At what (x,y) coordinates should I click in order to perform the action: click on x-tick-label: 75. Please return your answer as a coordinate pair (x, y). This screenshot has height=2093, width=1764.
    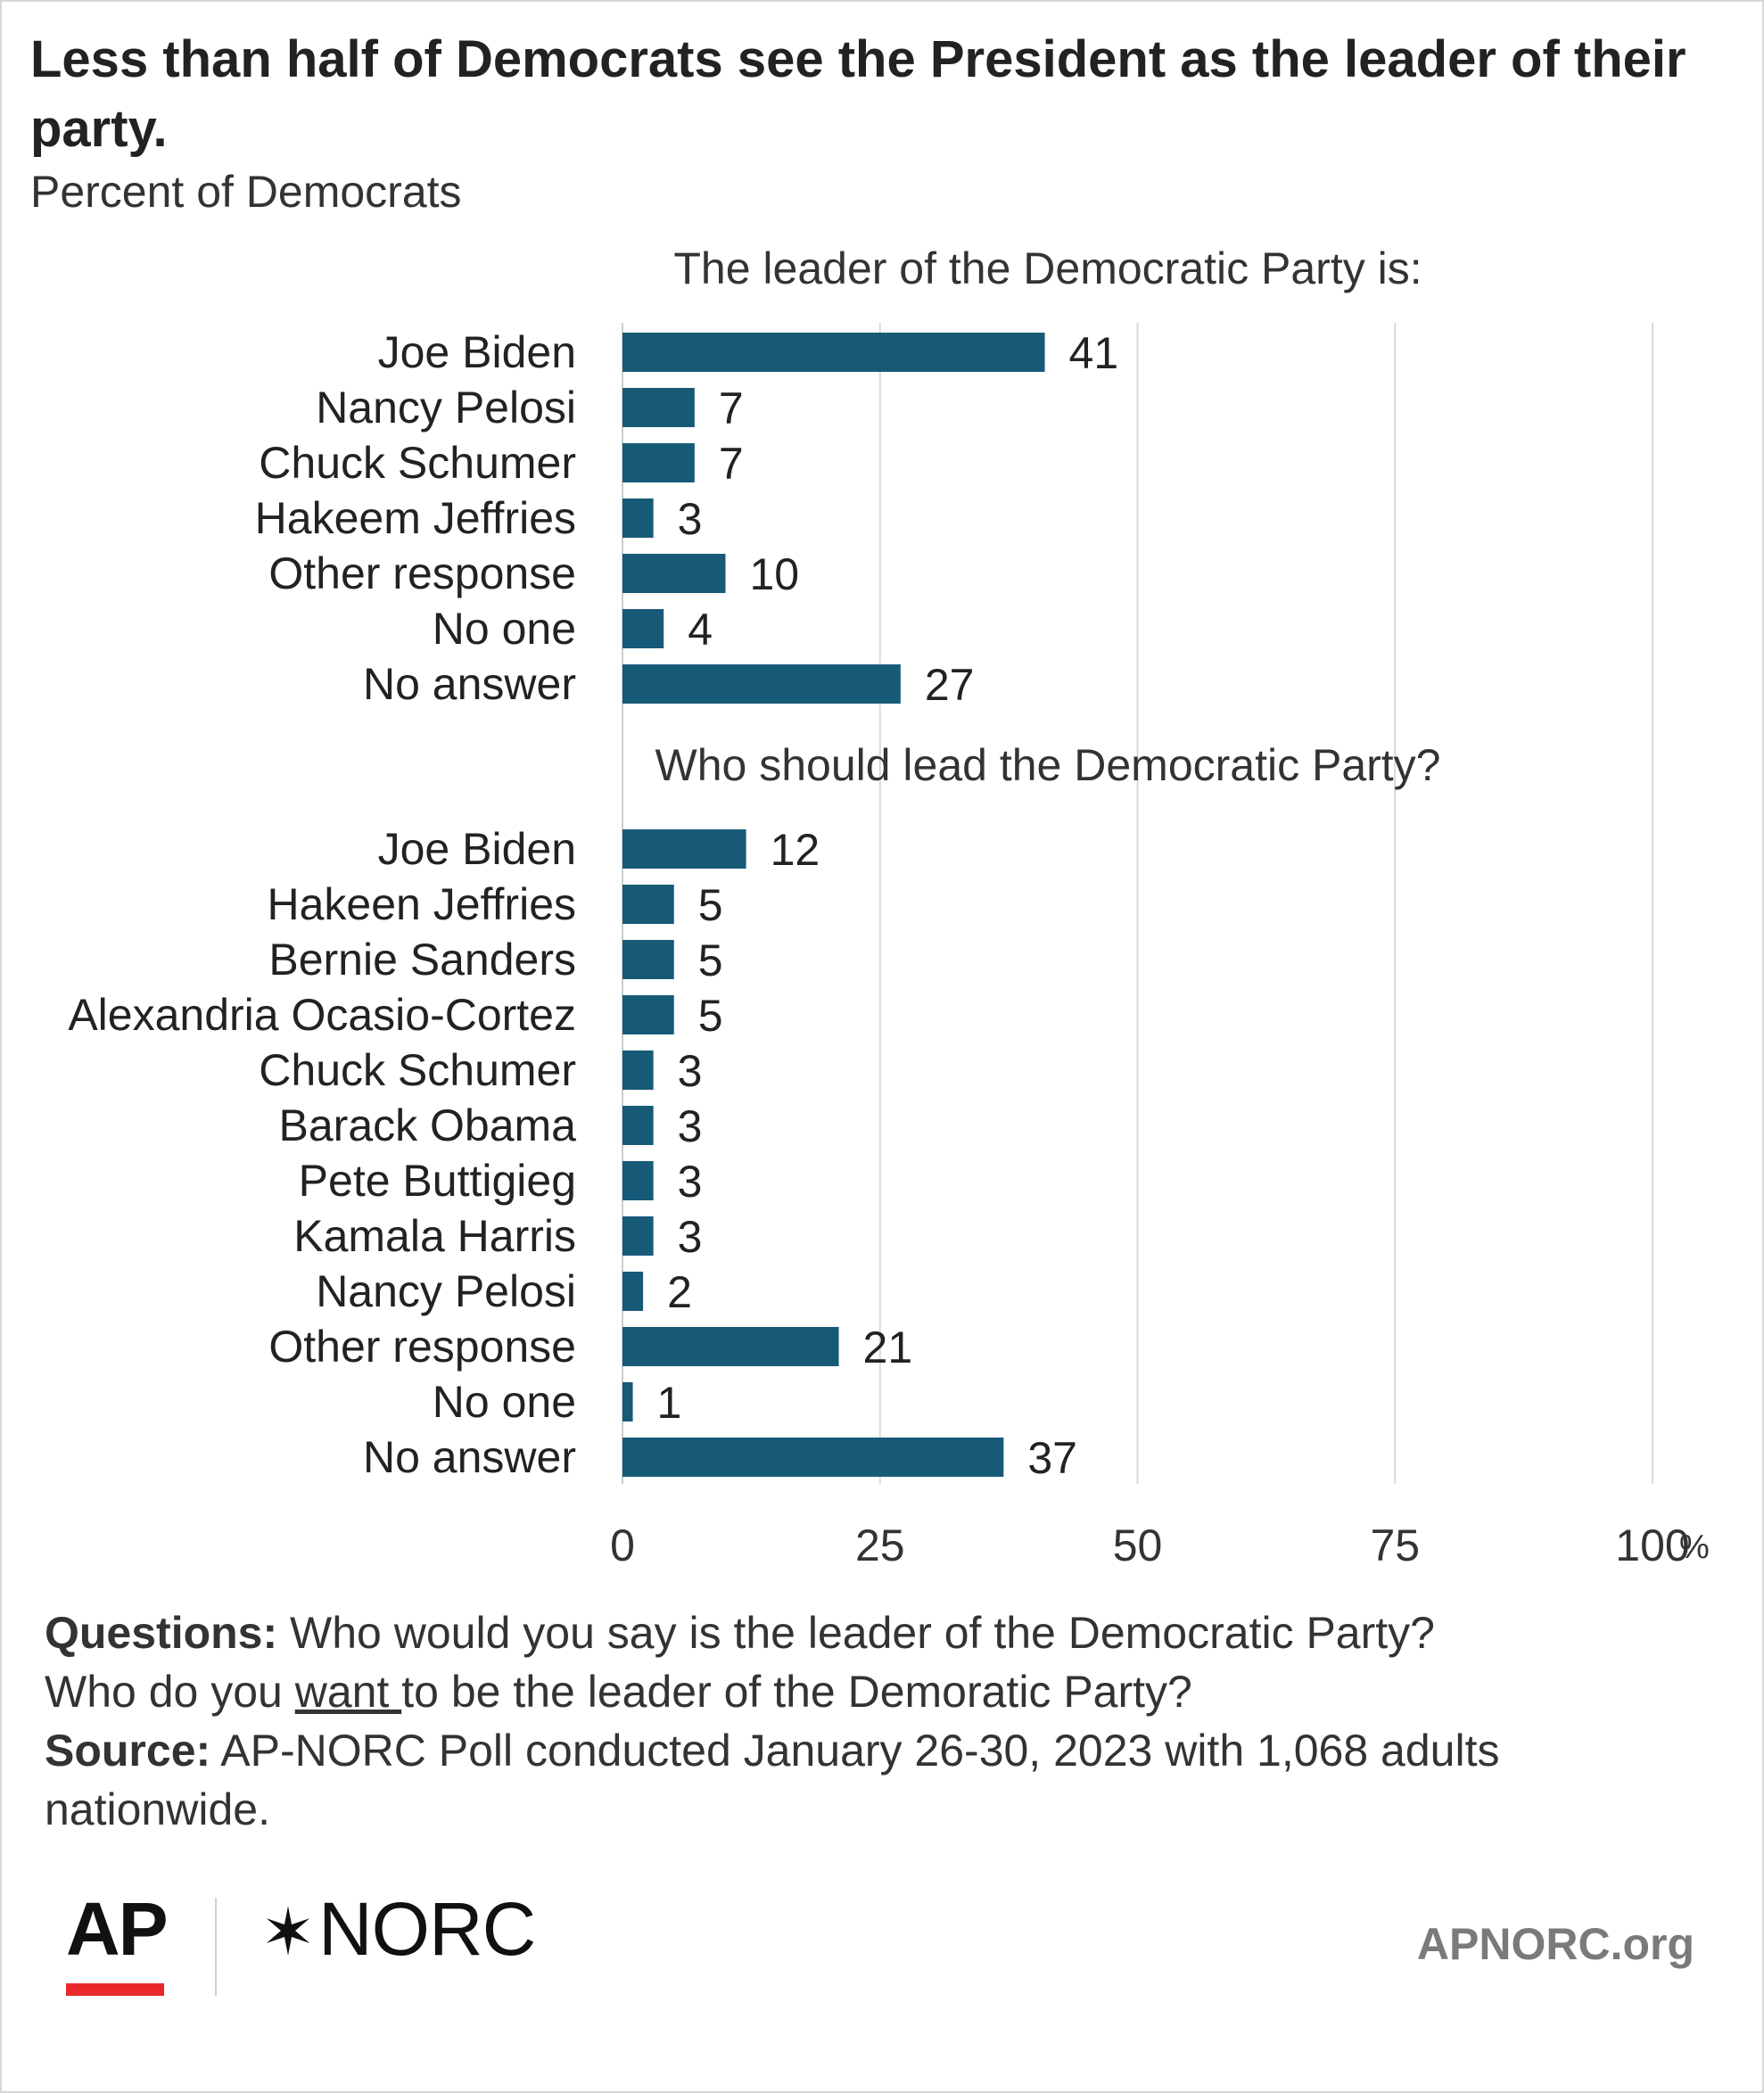
    Looking at the image, I should click on (1395, 1545).